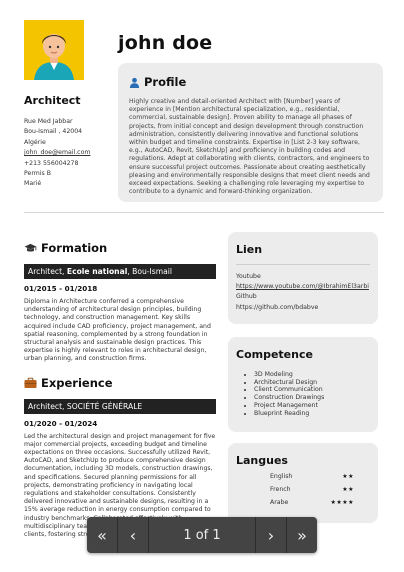  I want to click on formation-role: Architect,, so click(47, 271).